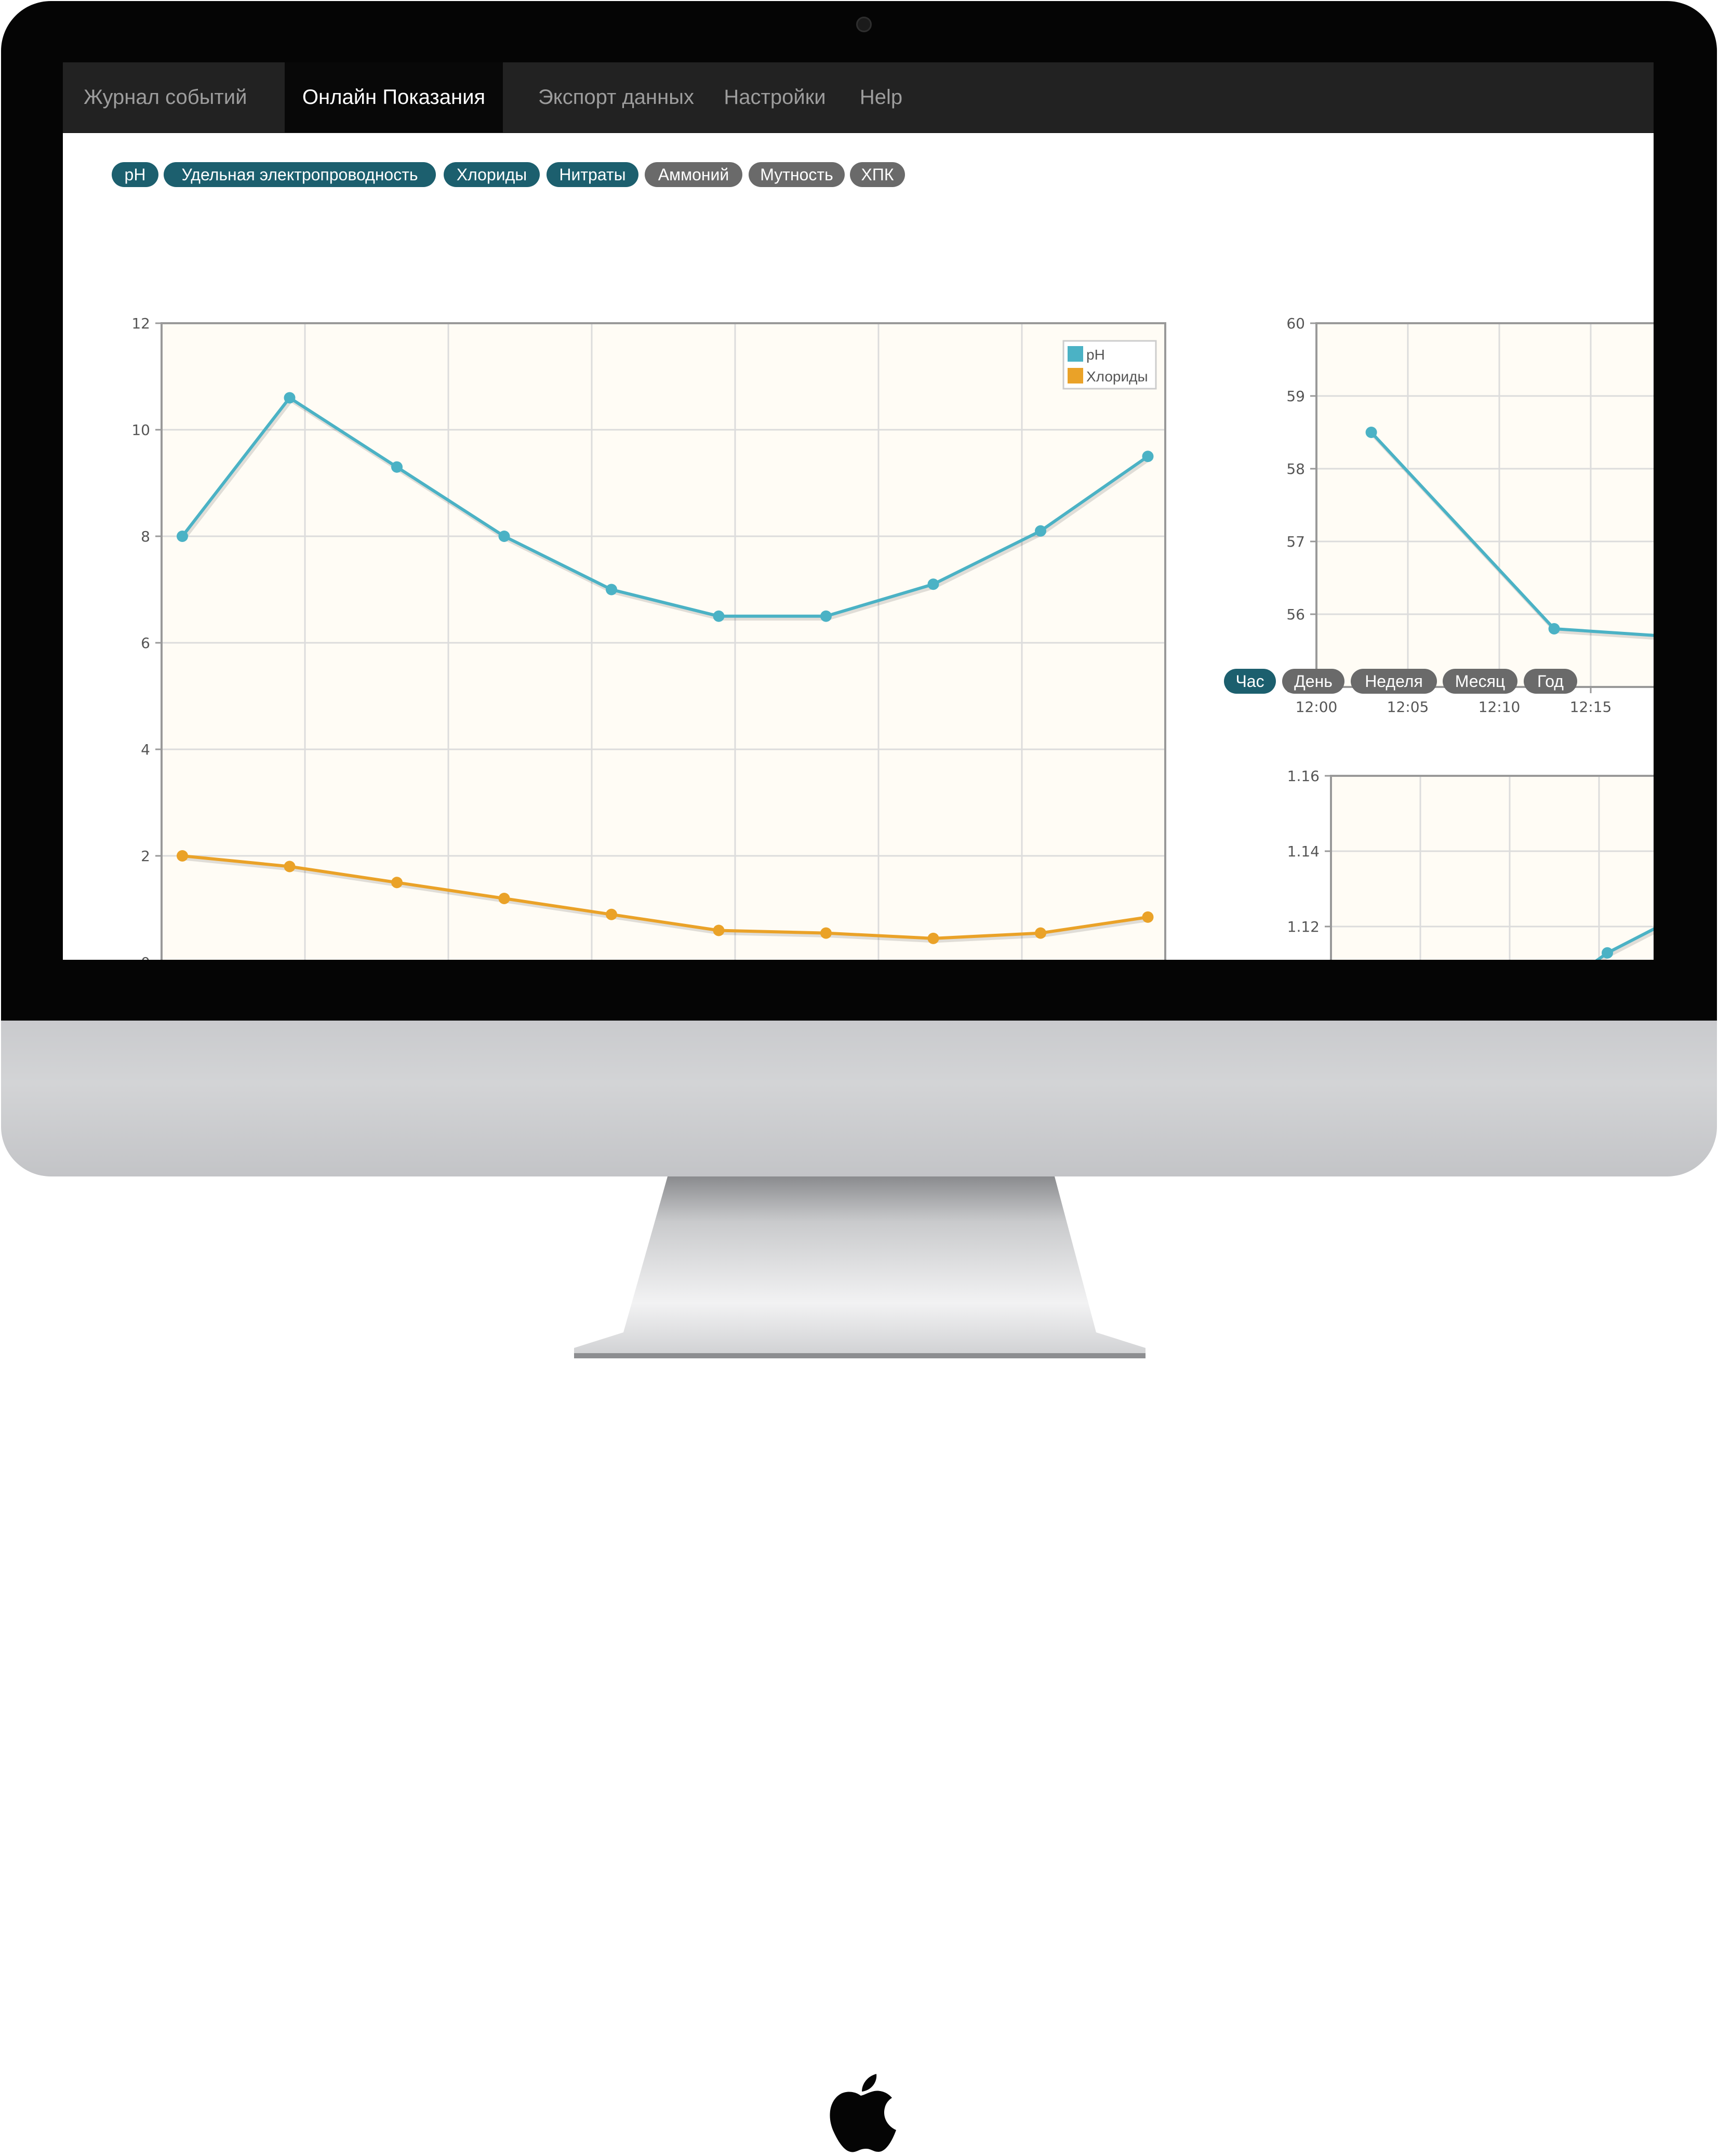  What do you see at coordinates (1295, 469) in the screenshot?
I see `y-tick-label: 58` at bounding box center [1295, 469].